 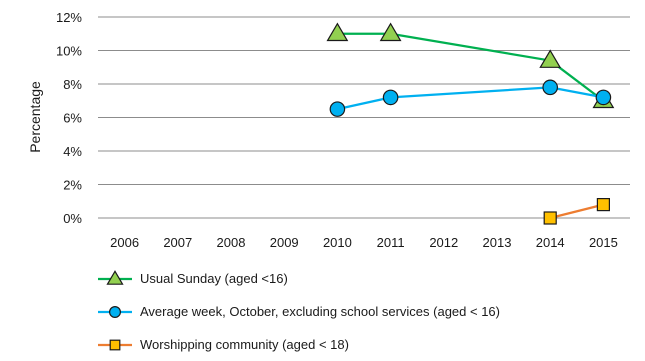 I want to click on legend-label: Worshipping community (aged < 18), so click(x=244, y=344).